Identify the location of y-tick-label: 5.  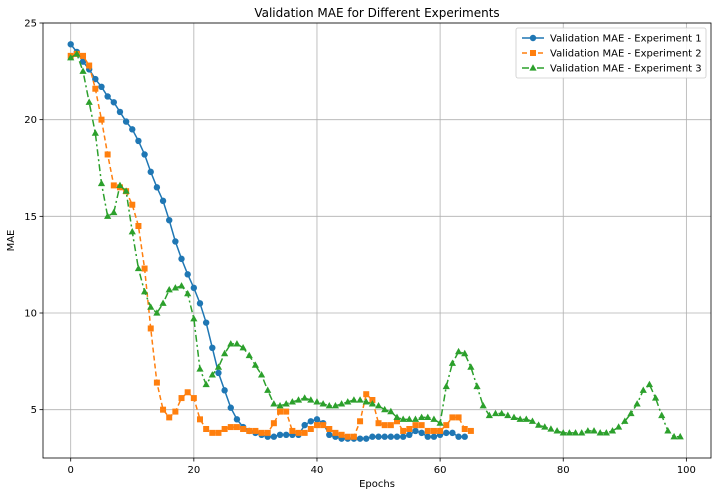
(34, 410).